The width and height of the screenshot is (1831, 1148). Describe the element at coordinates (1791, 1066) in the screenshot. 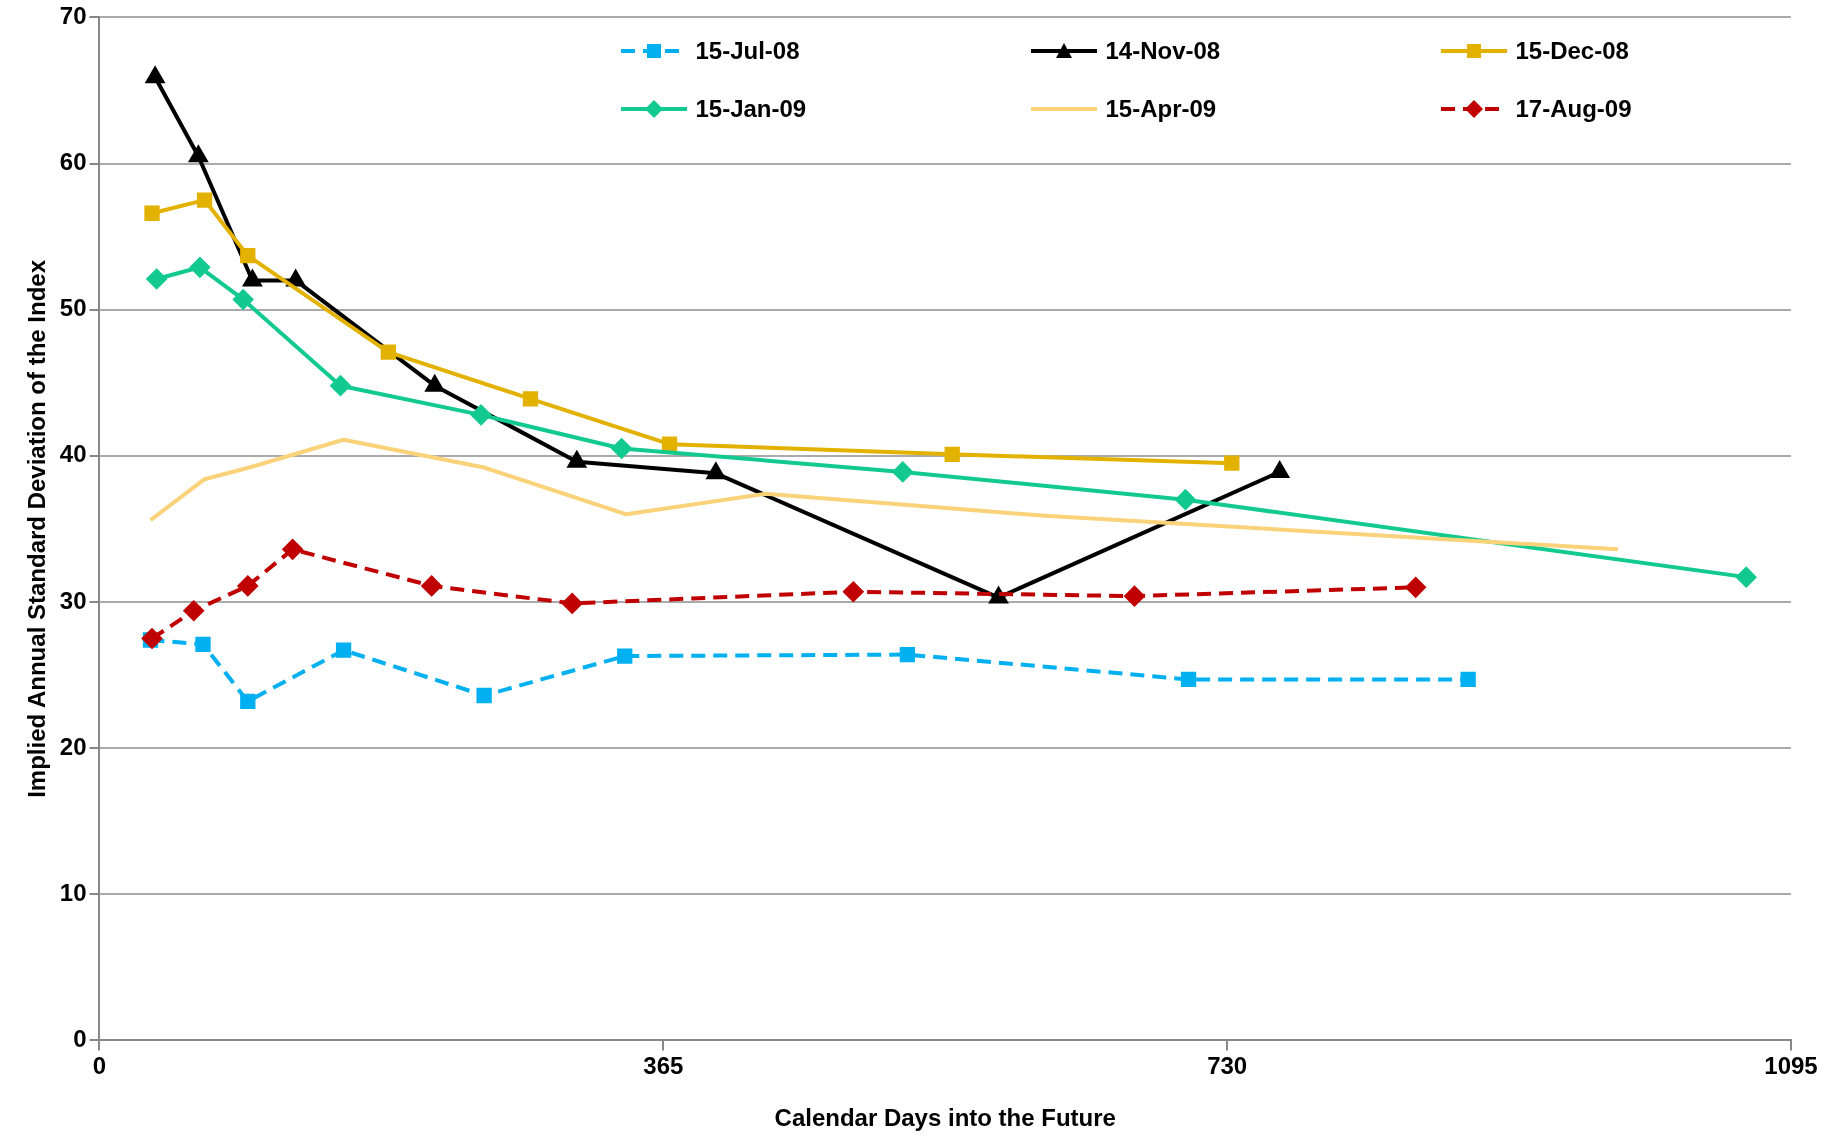

I see `x-tick-label: 1095` at that location.